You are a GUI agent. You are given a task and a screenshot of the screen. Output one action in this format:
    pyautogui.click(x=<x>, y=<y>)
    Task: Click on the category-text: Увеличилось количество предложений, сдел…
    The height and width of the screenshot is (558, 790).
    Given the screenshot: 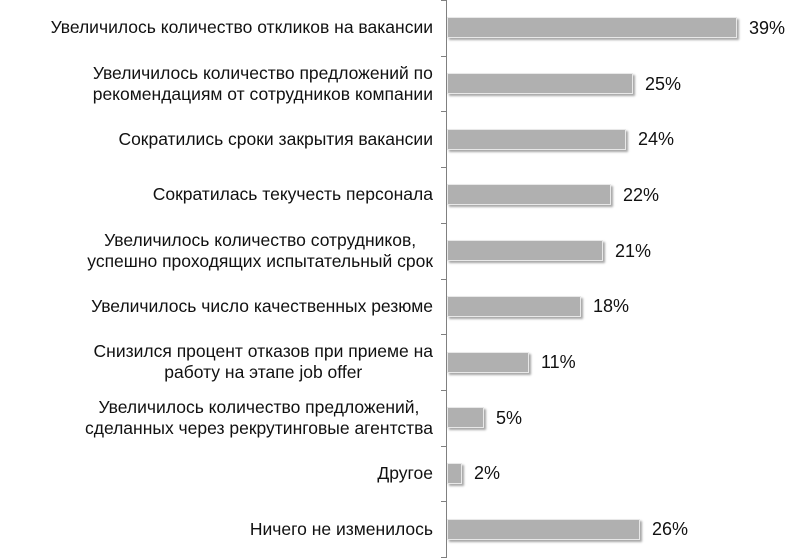 What is the action you would take?
    pyautogui.click(x=258, y=417)
    